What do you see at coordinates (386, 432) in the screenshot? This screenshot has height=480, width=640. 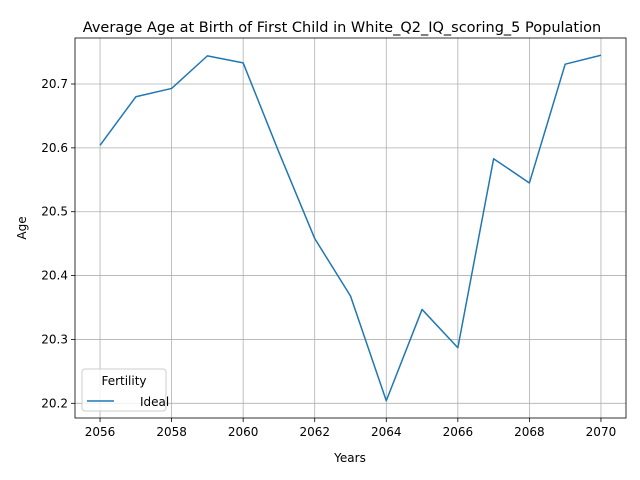 I see `x-tick-label: 2064` at bounding box center [386, 432].